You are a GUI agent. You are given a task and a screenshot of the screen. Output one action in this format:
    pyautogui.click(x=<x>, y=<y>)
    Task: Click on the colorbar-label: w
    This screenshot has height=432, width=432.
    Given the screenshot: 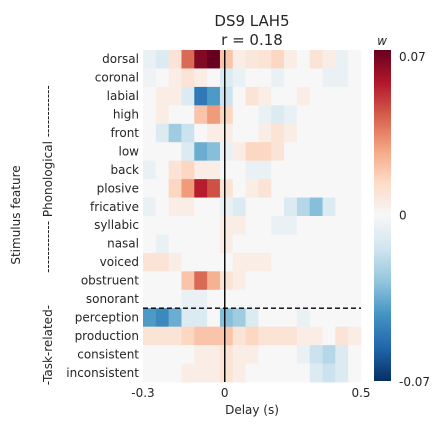 What is the action you would take?
    pyautogui.click(x=382, y=41)
    